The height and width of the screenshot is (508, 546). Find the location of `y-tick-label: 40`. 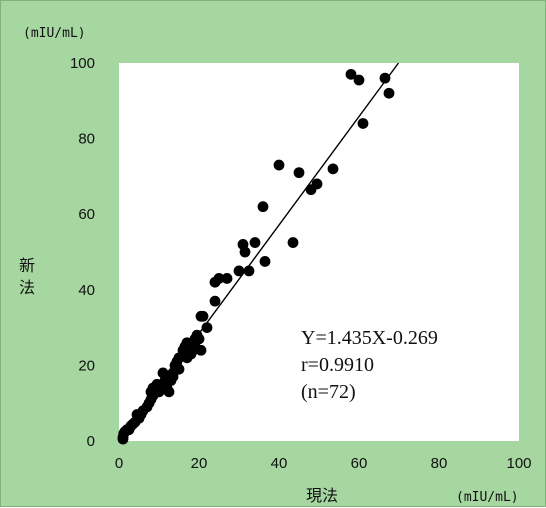

y-tick-label: 40 is located at coordinates (86, 290).